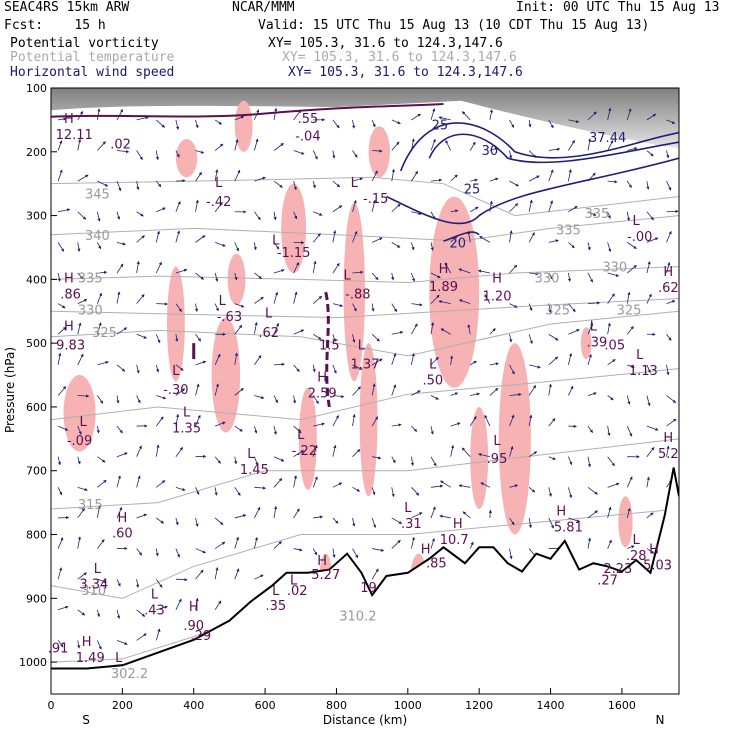 This screenshot has width=740, height=740. I want to click on strat-shade, so click(365, 118).